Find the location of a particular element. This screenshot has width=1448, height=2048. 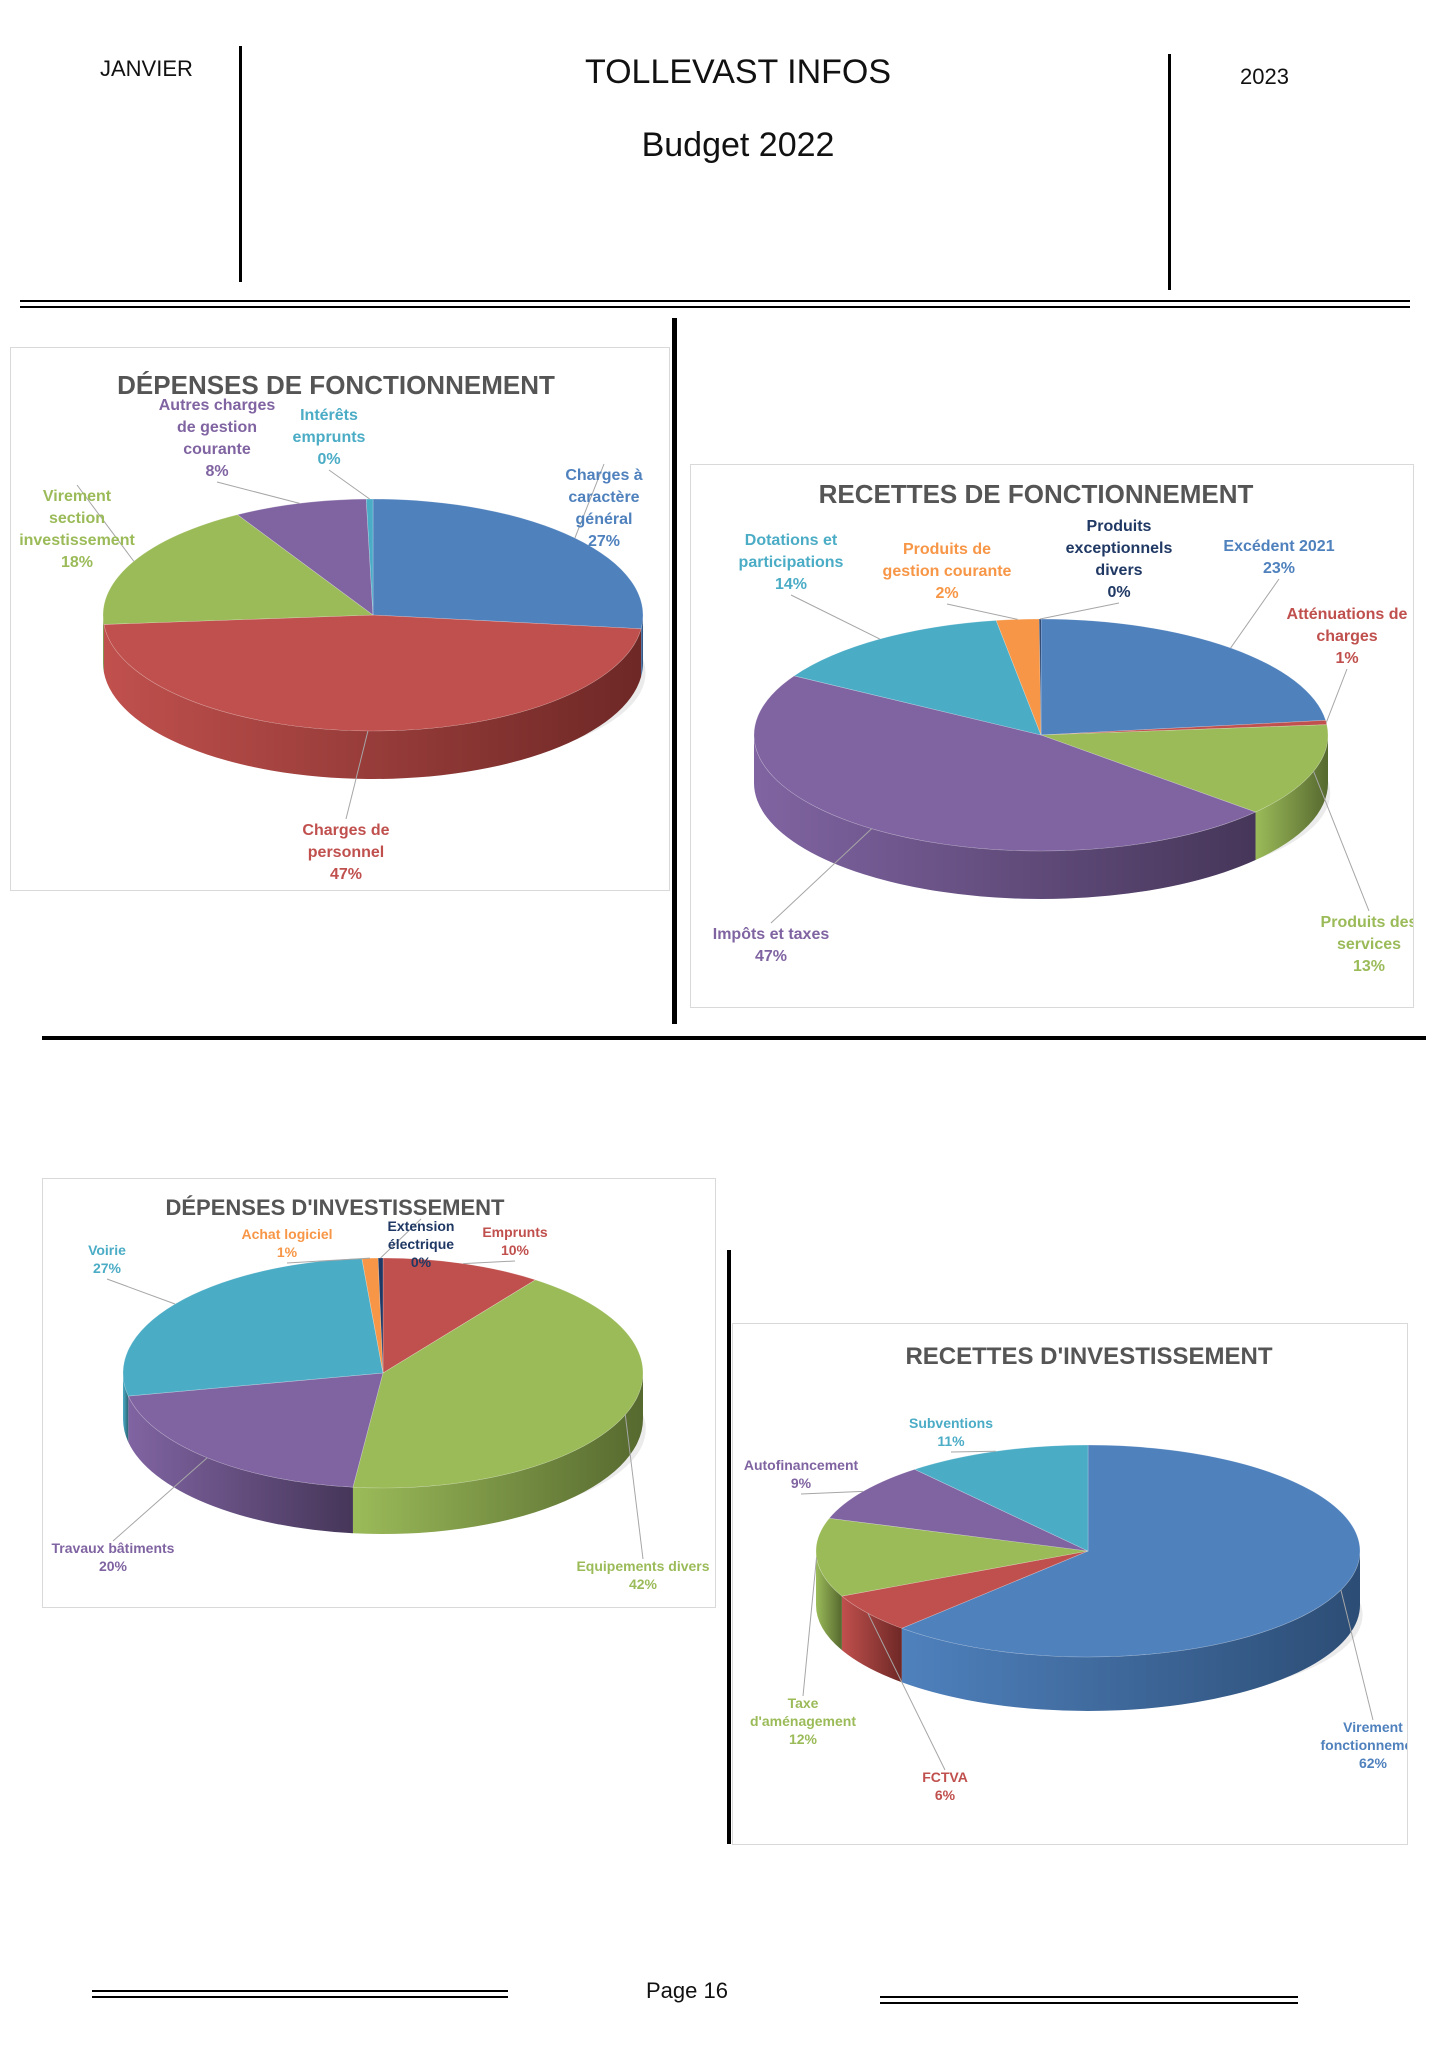

footer-rule-right-b is located at coordinates (1089, 2003).